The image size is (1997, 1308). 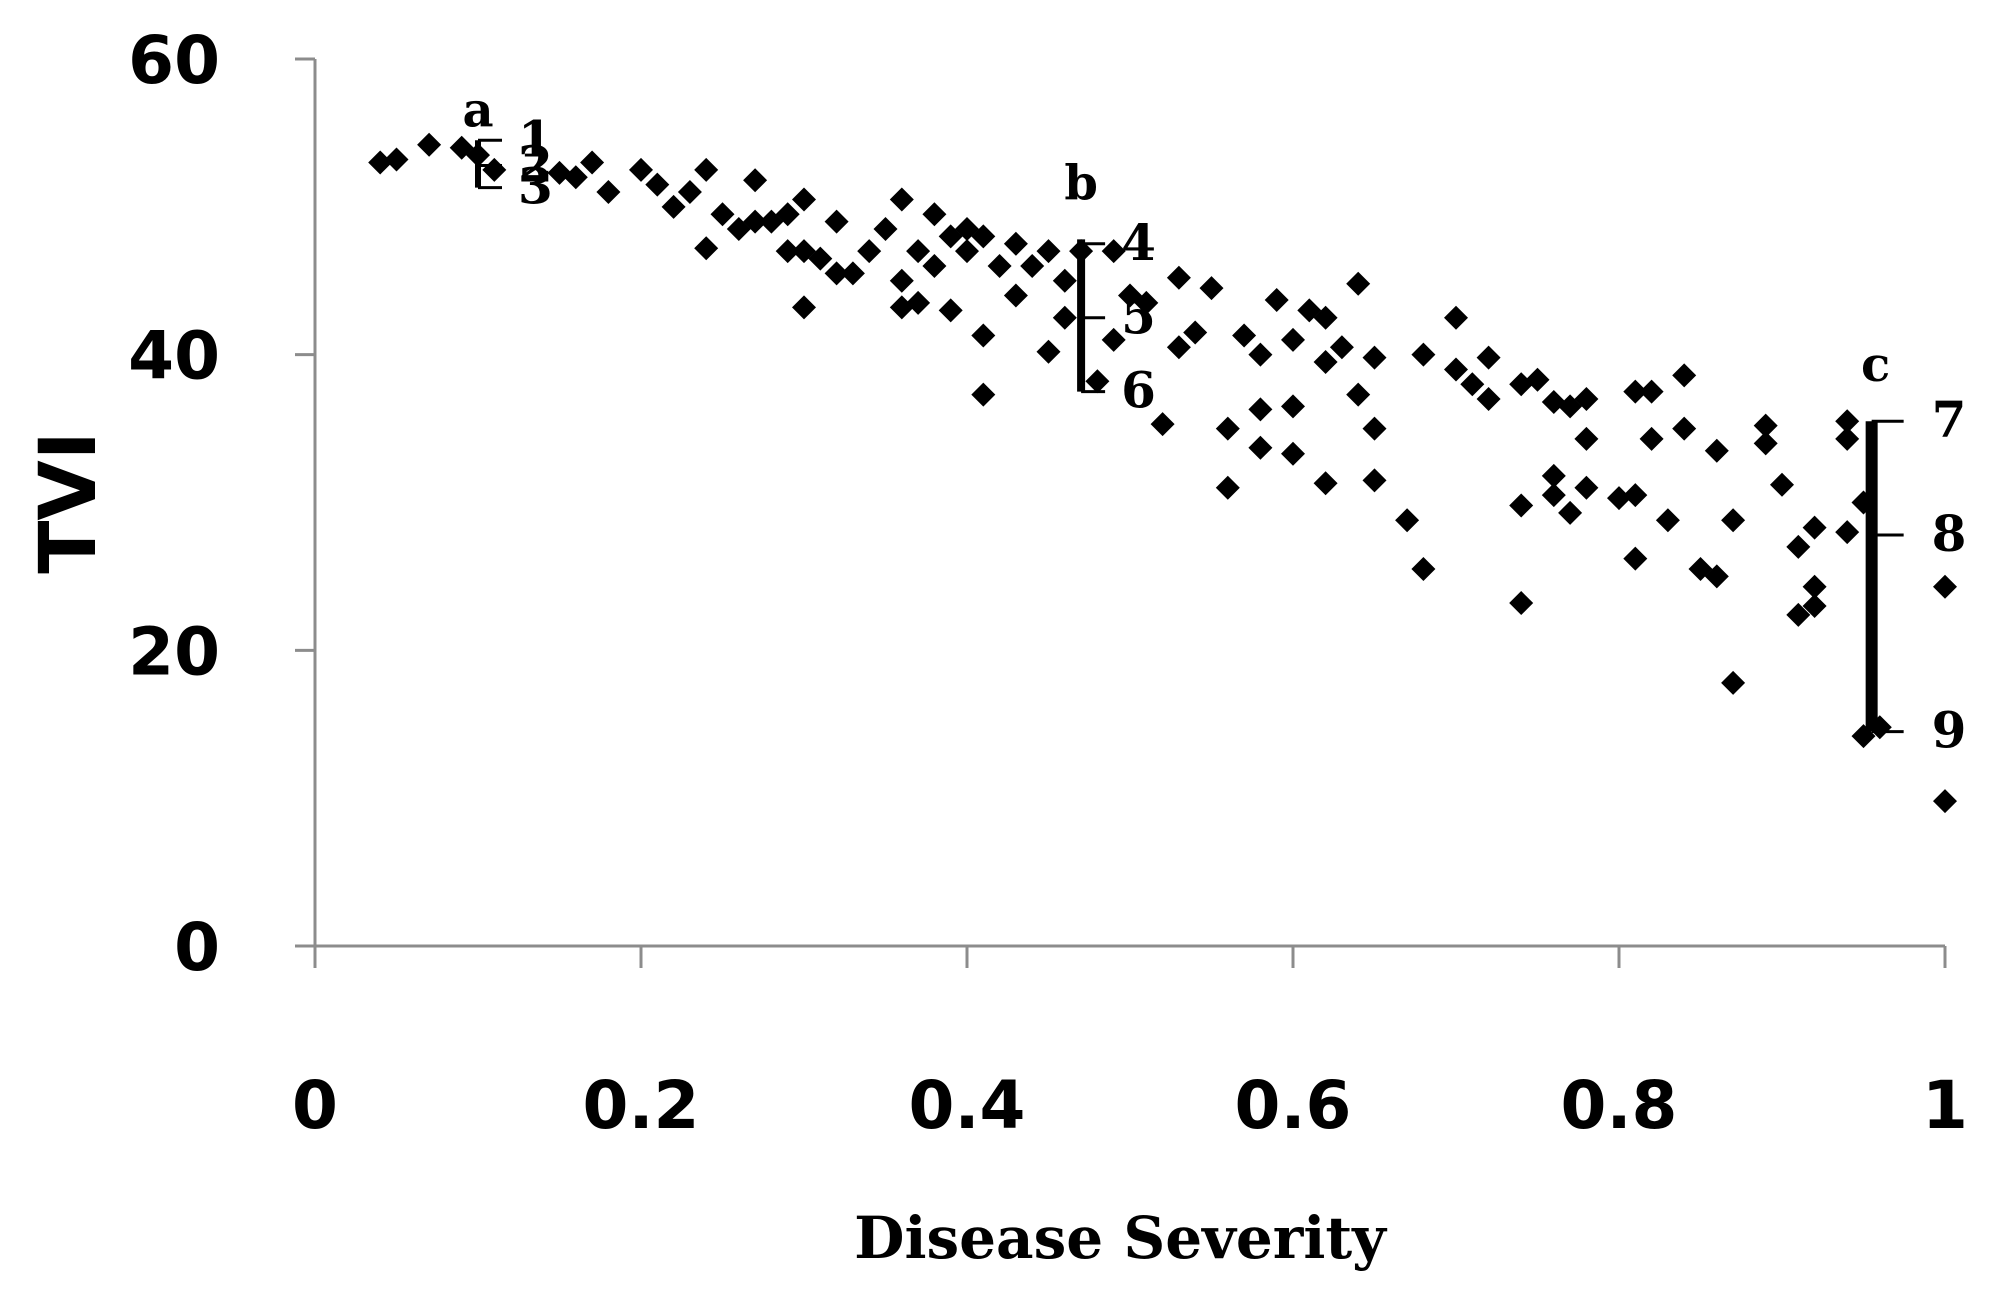 What do you see at coordinates (1619, 1105) in the screenshot?
I see `x-tick-label: 0.8` at bounding box center [1619, 1105].